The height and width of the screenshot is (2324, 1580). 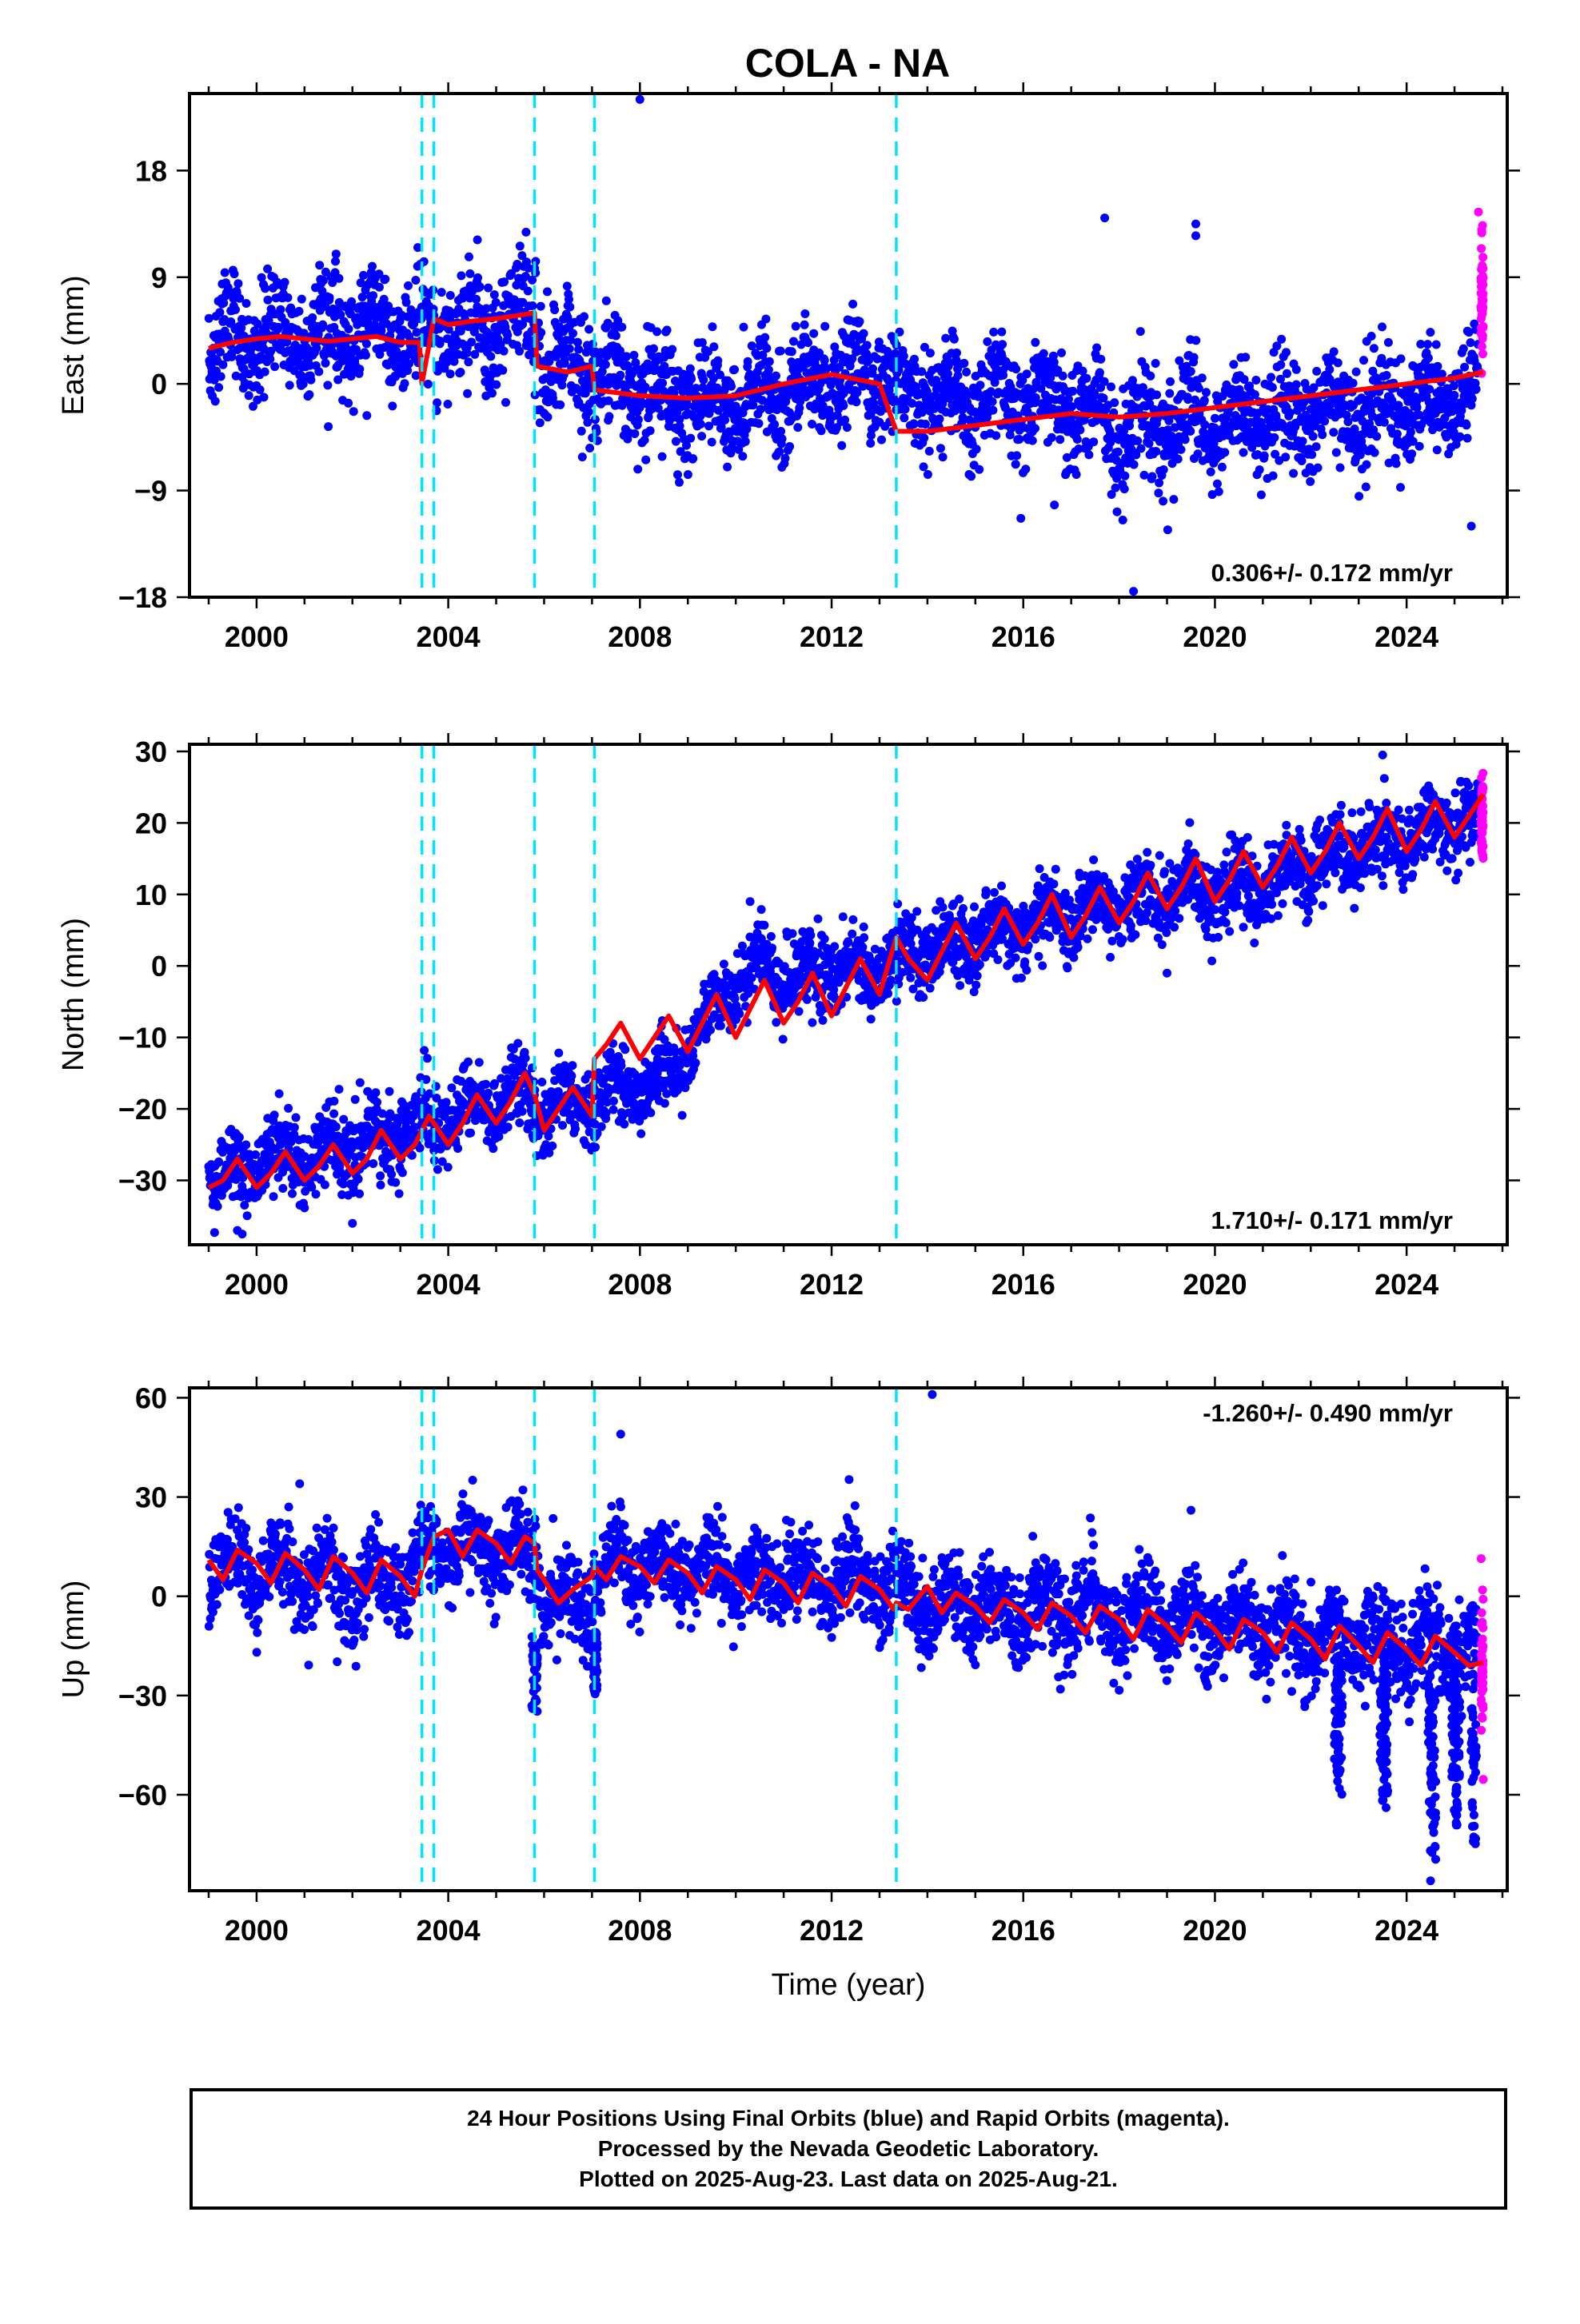 I want to click on x-tick-label: 2008, so click(x=640, y=637).